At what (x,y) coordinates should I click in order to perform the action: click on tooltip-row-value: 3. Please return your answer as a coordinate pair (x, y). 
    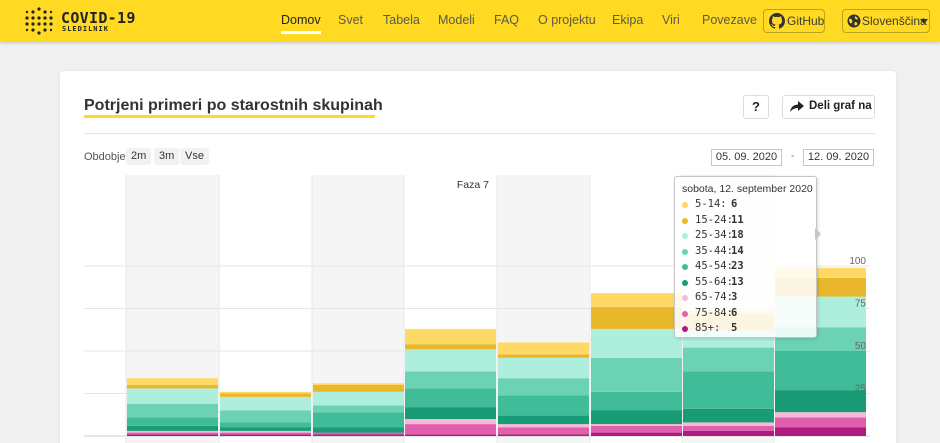
    Looking at the image, I should click on (734, 297).